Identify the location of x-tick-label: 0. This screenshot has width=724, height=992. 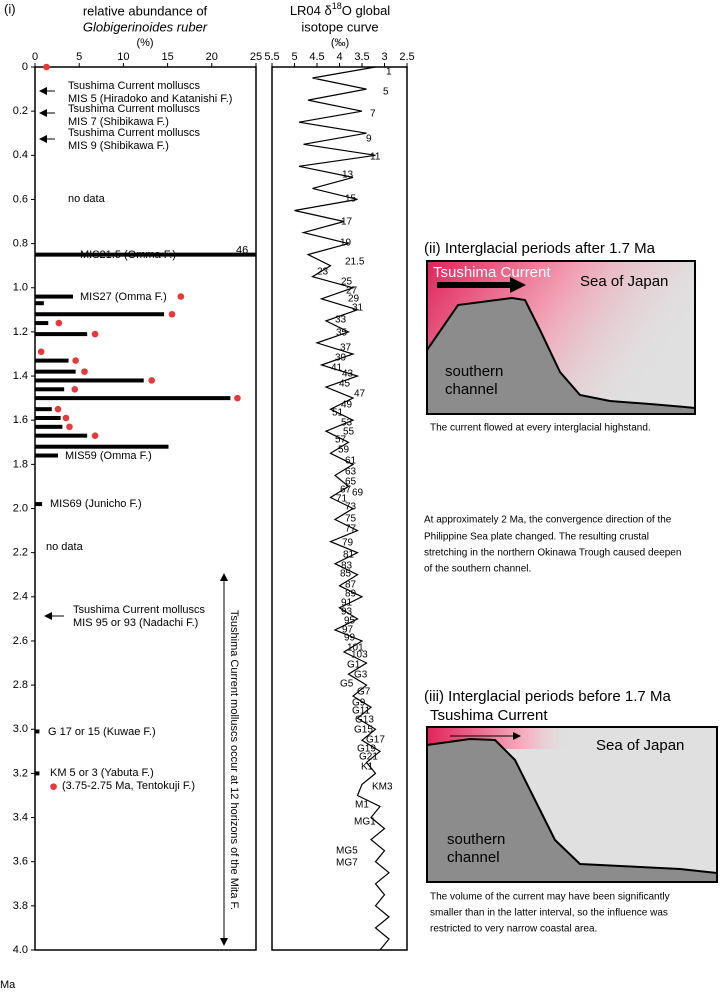
(35, 57).